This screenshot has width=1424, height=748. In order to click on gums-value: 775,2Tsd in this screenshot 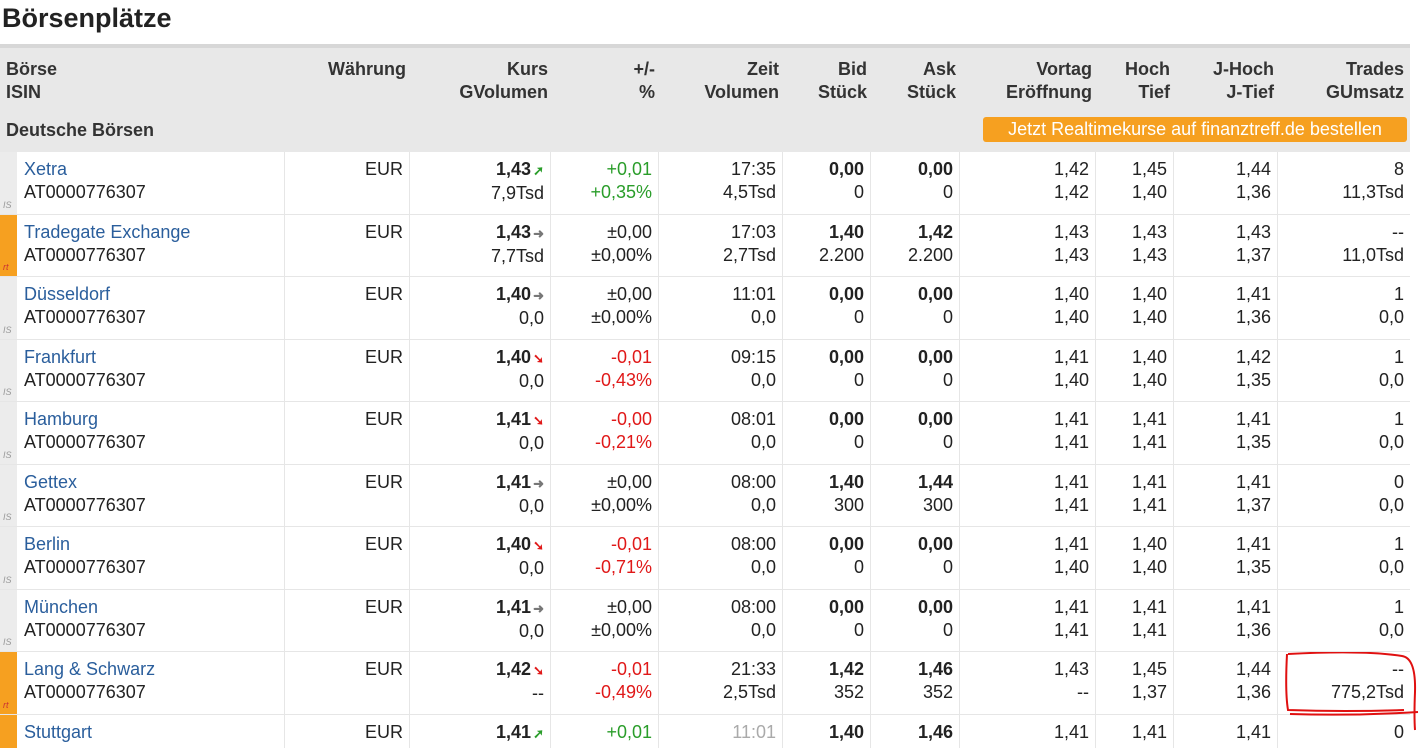, I will do `click(1341, 692)`.